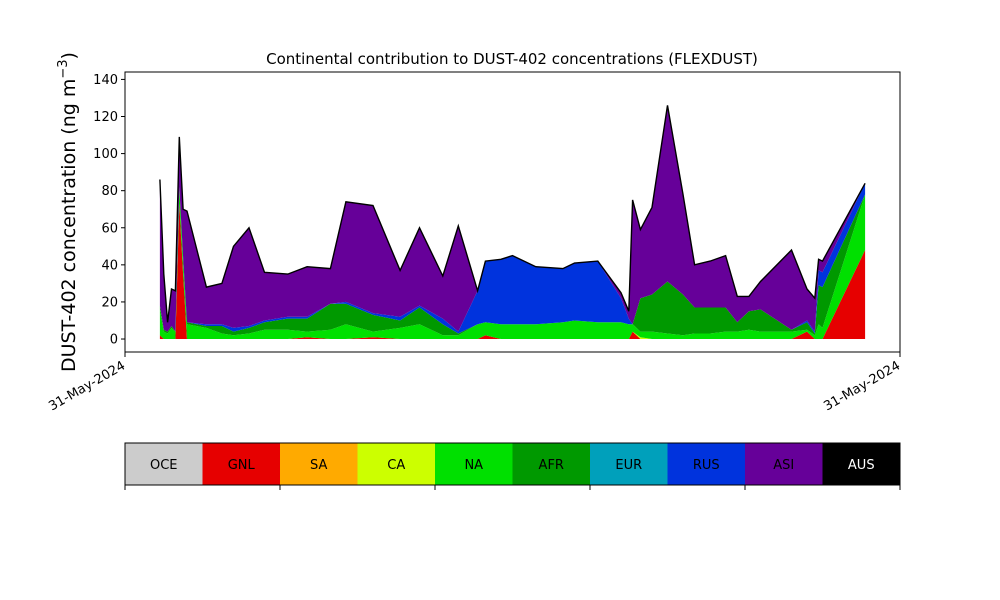 Image resolution: width=1000 pixels, height=600 pixels. I want to click on y-axis-label-end: ), so click(69, 55).